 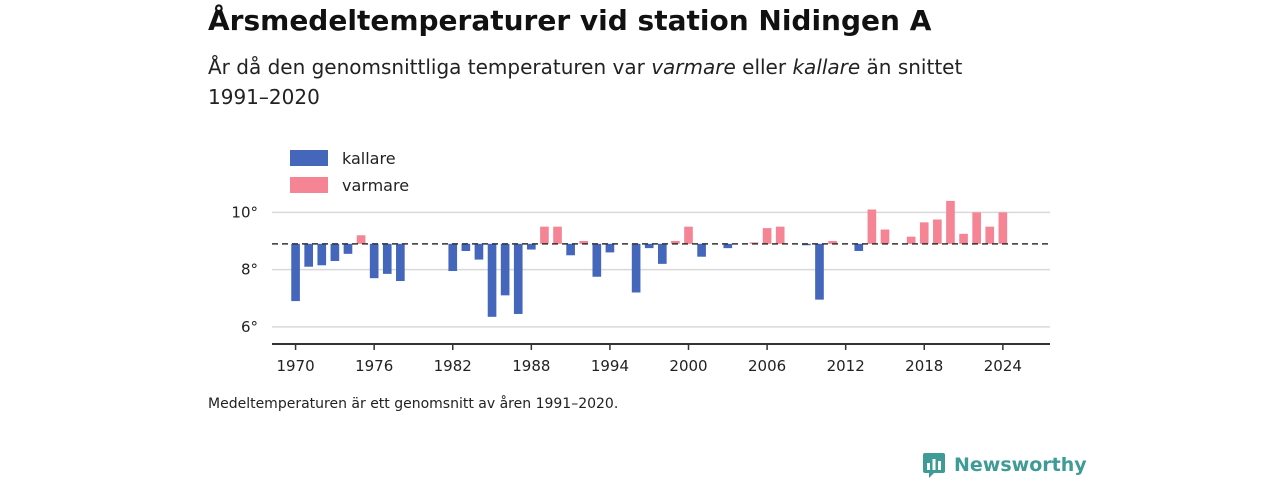 I want to click on subtitle-part2: eller, so click(x=764, y=67).